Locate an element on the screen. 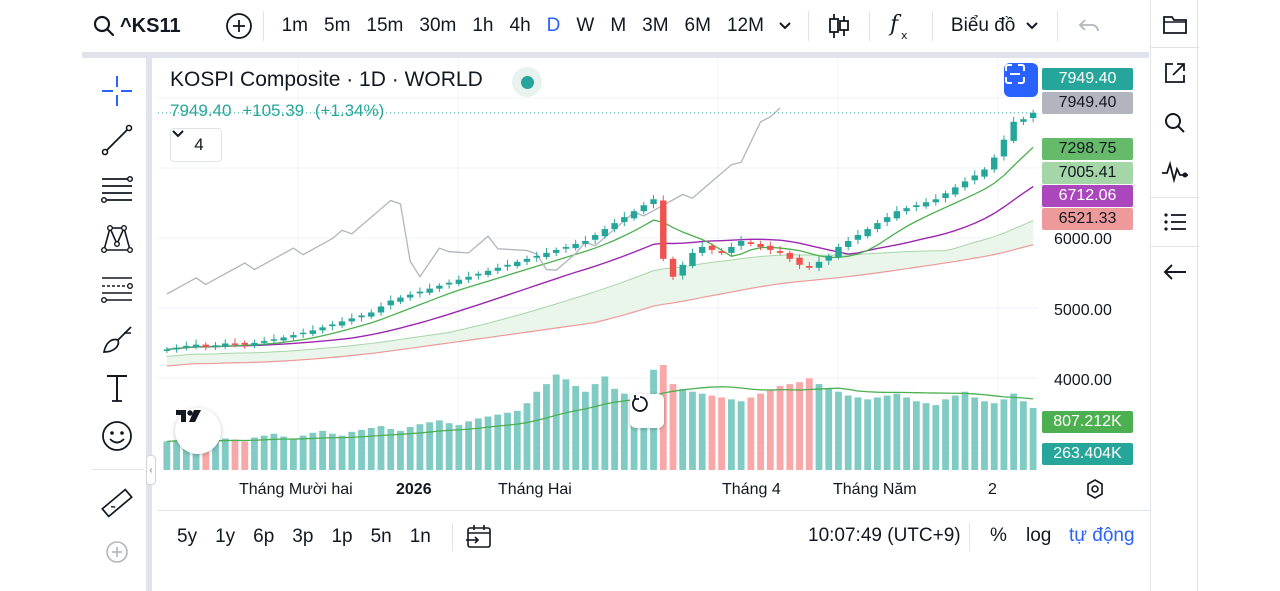 This screenshot has width=1280, height=591. chevron-left-icon: ‹ is located at coordinates (151, 470).